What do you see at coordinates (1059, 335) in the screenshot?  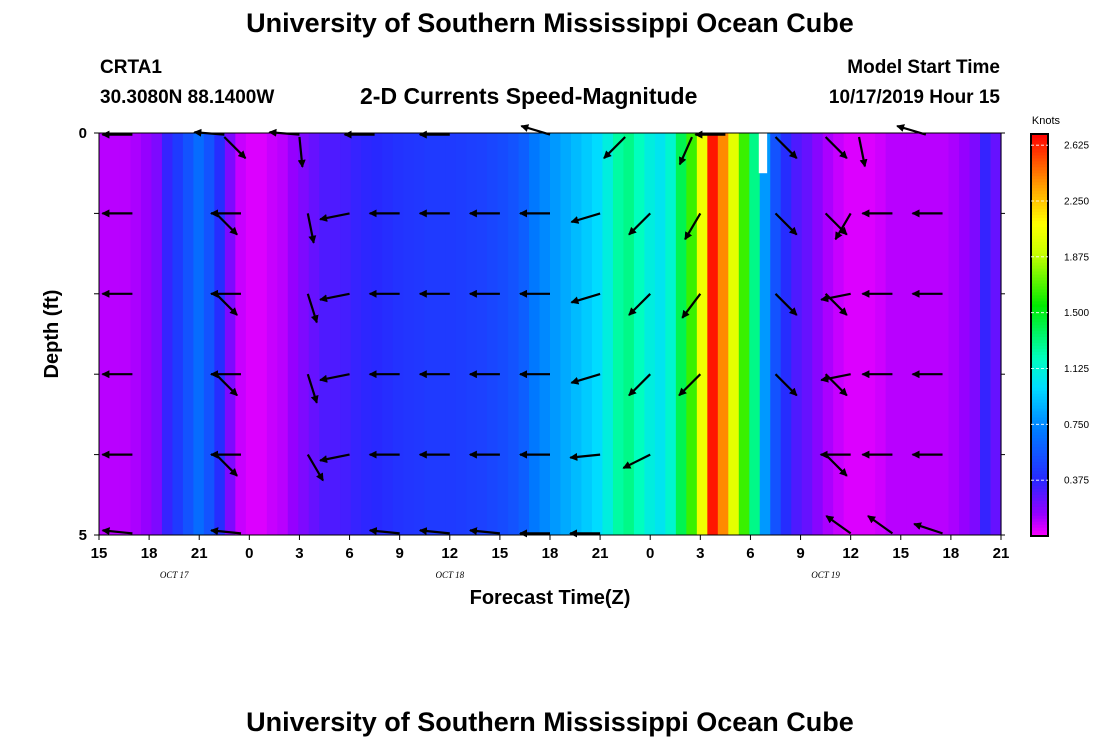 I see `colorbar: 2.625 2.250 1.875 1.500 1.125 0.750 0.375` at bounding box center [1059, 335].